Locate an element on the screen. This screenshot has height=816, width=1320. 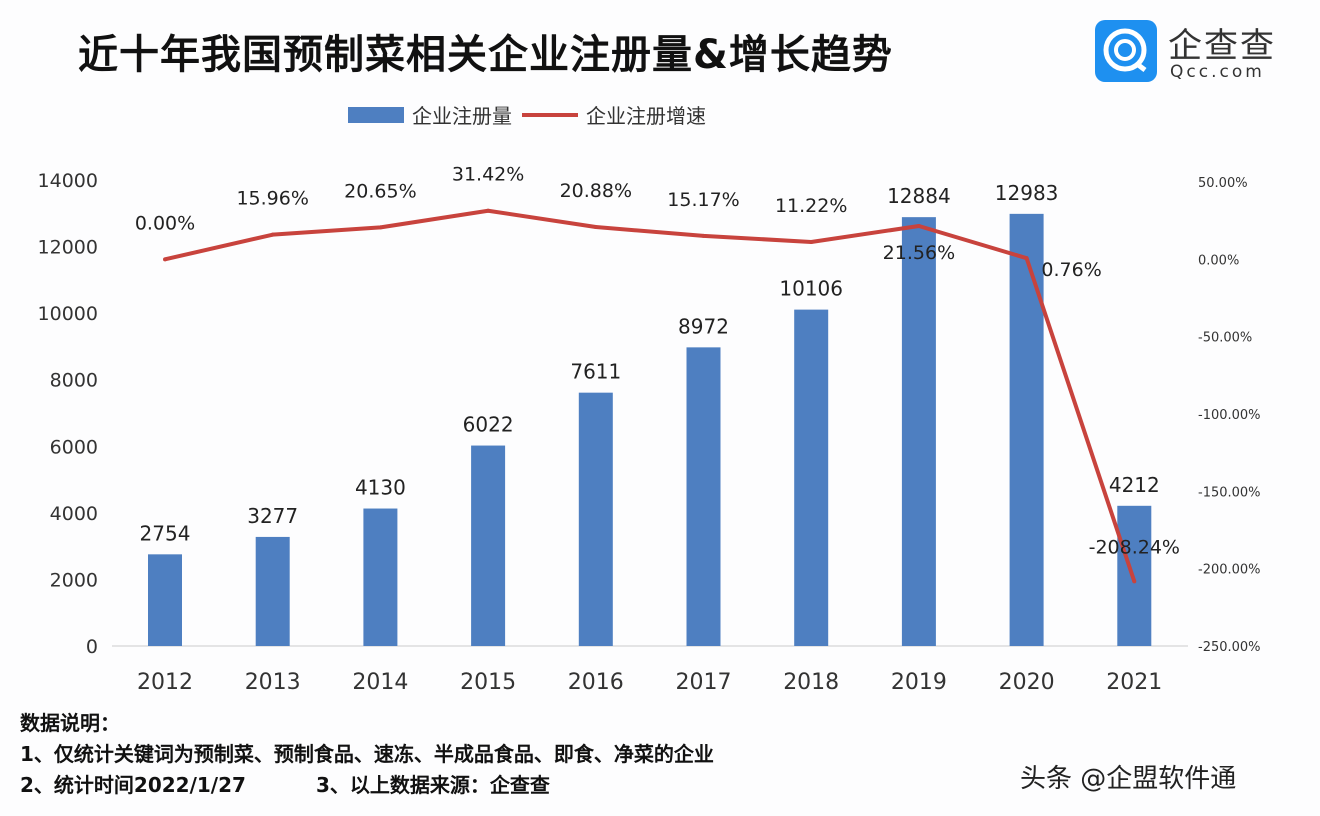
y-right-tick: 50.00% is located at coordinates (1223, 183).